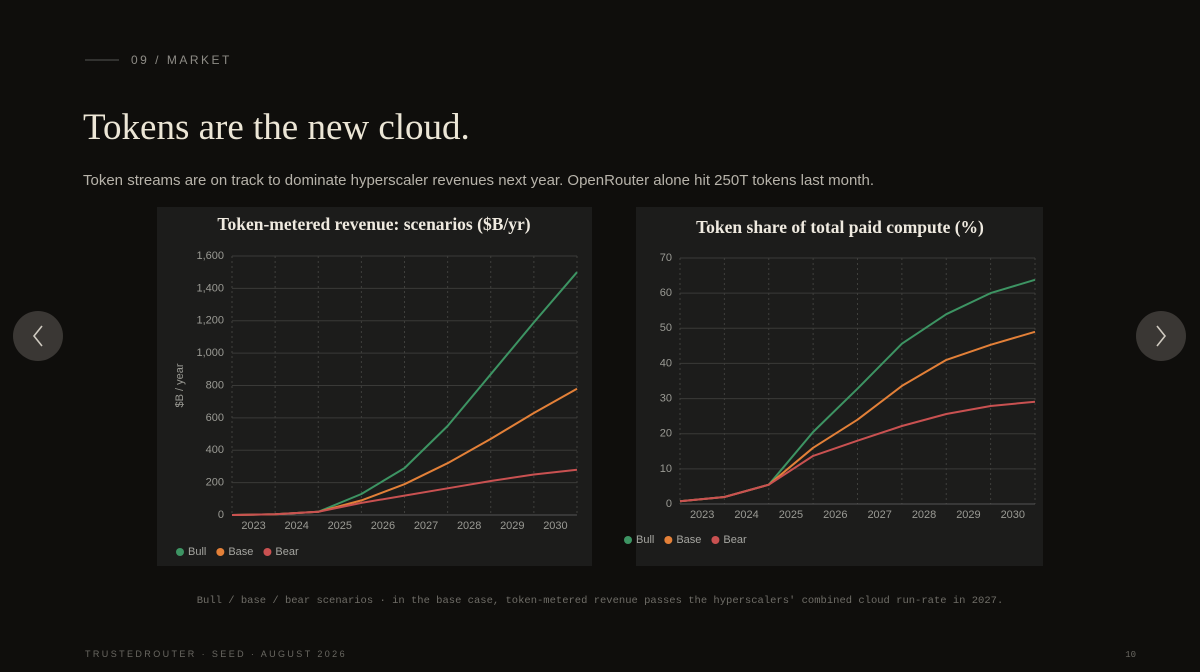 The image size is (1200, 672). I want to click on y-tick-label: 800, so click(215, 385).